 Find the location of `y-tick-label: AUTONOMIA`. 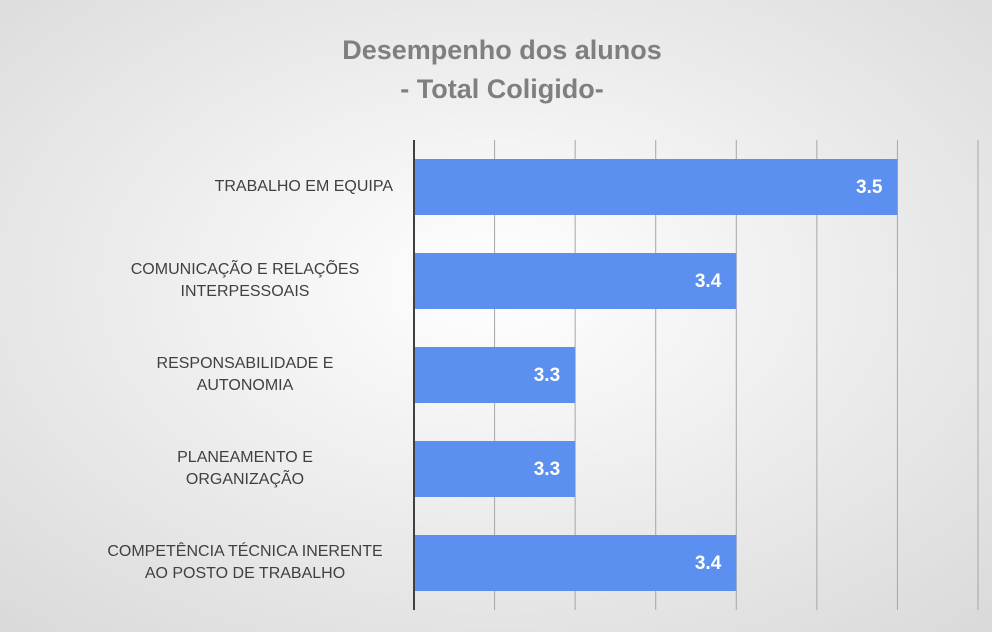

y-tick-label: AUTONOMIA is located at coordinates (245, 385).